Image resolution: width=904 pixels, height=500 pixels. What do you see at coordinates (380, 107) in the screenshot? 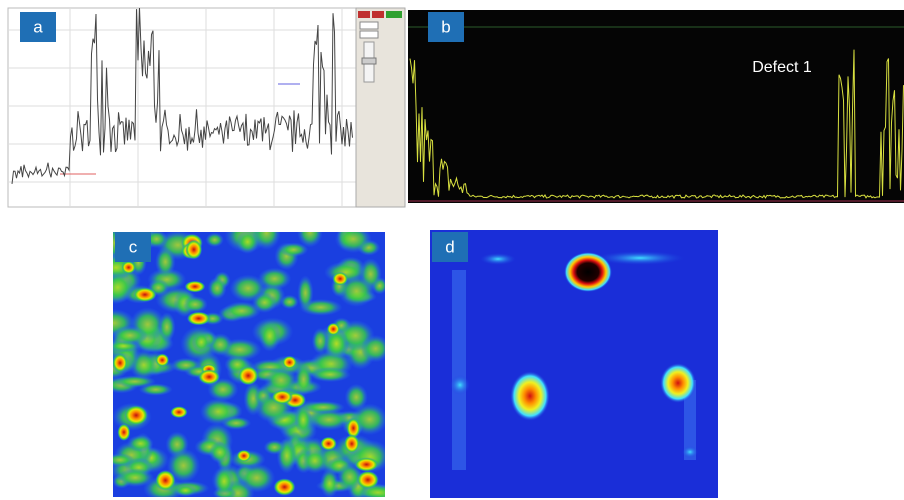
I see `control-panel` at bounding box center [380, 107].